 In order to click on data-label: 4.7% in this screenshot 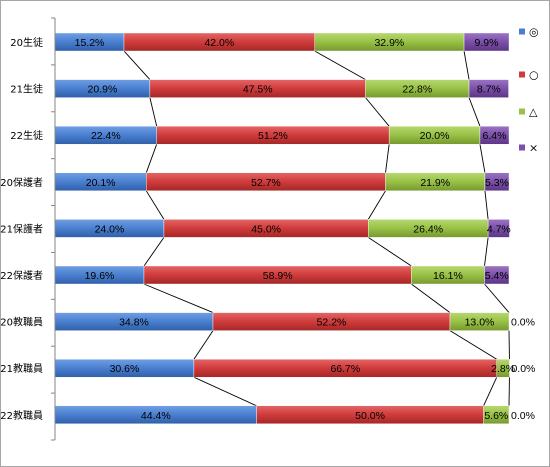, I will do `click(499, 229)`.